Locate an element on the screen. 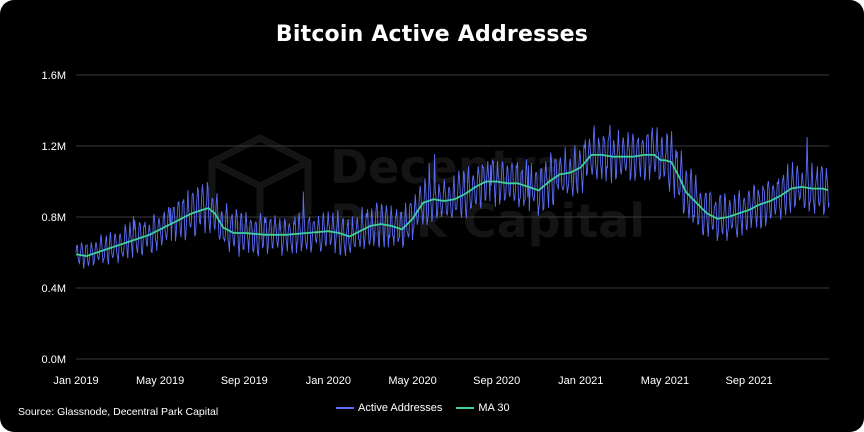 Image resolution: width=864 pixels, height=432 pixels. legend-item-active-addresses: Active Addresses is located at coordinates (389, 408).